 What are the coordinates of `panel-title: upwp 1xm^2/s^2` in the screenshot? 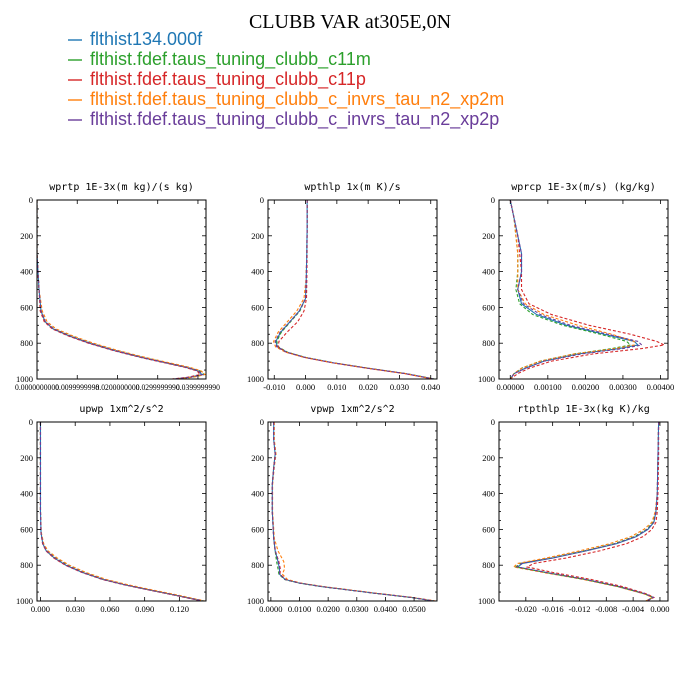 It's located at (121, 409).